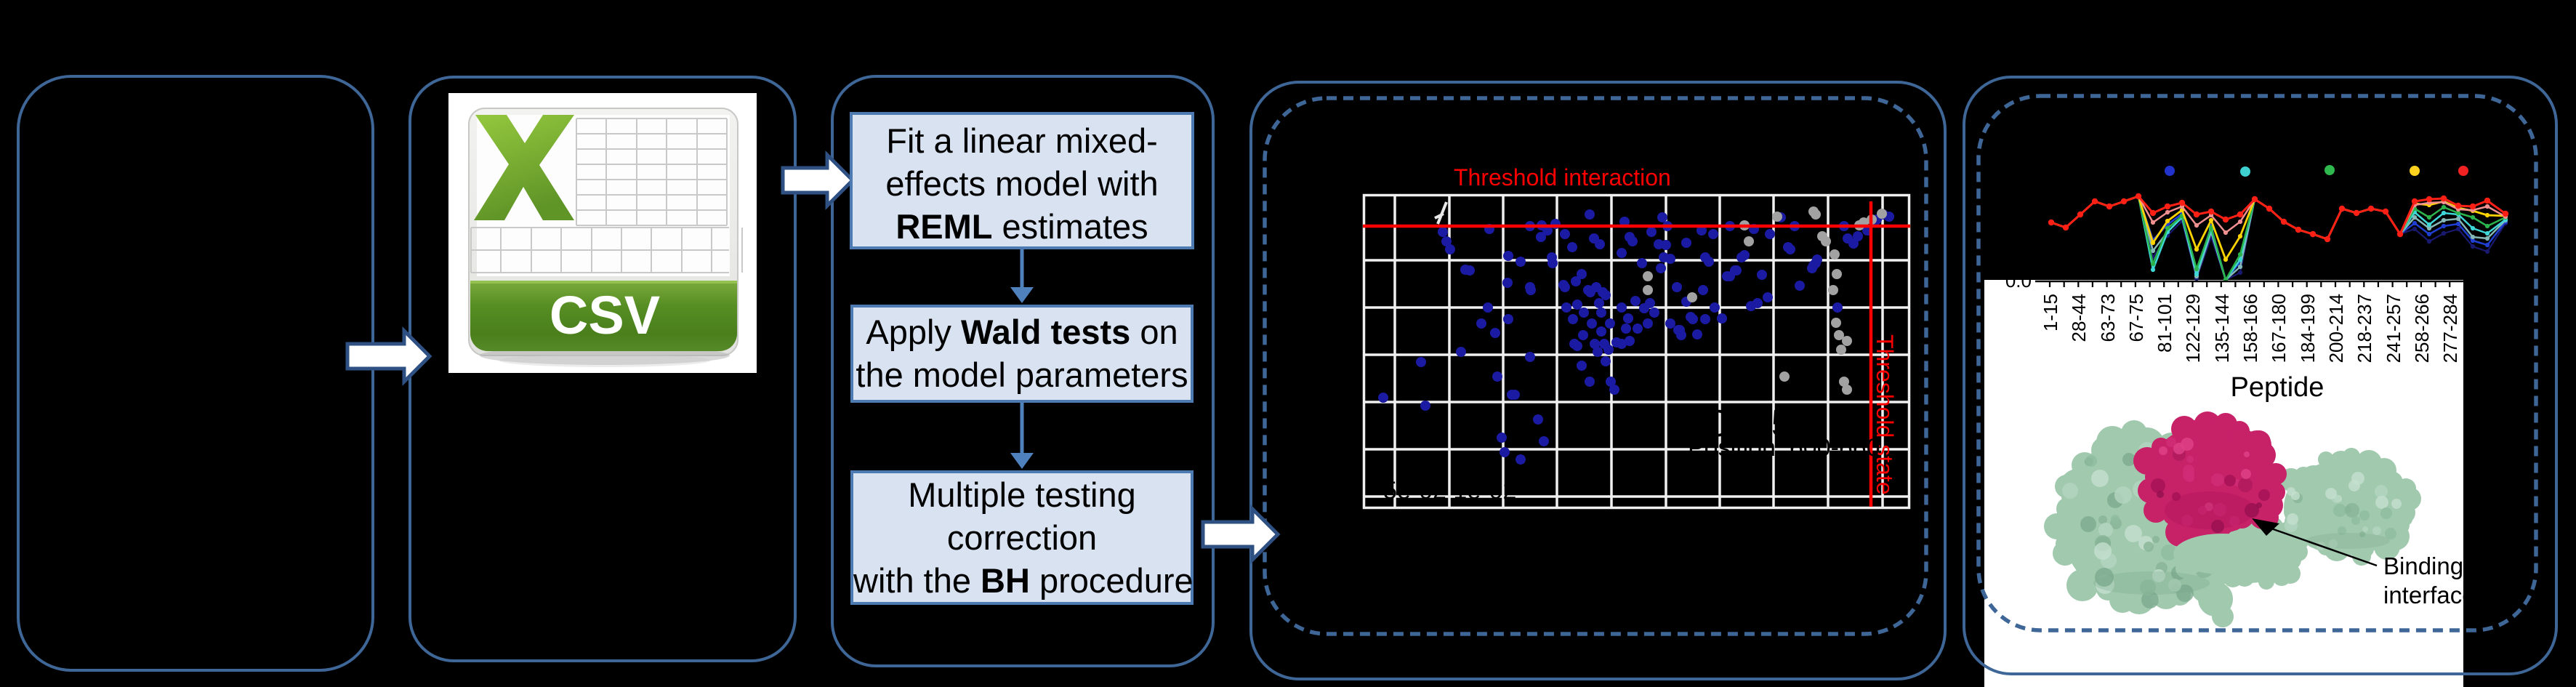 The image size is (2576, 687). Describe the element at coordinates (2393, 328) in the screenshot. I see `svg-text: 241-257` at that location.